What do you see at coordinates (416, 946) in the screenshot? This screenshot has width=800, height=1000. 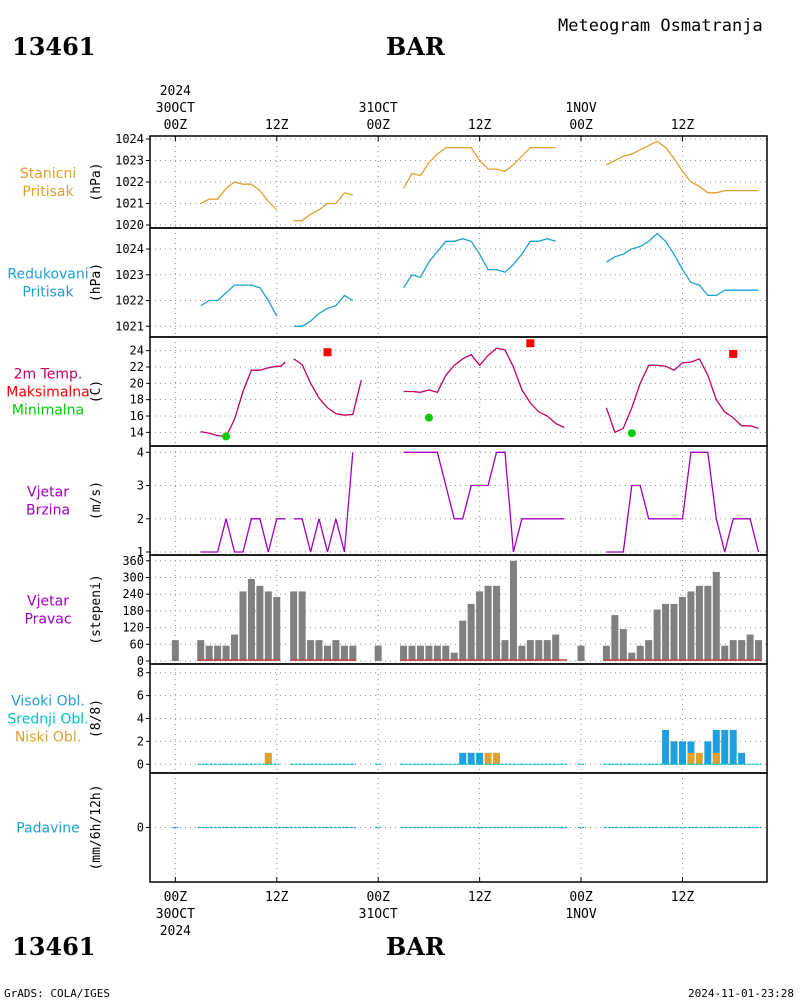 I see `station-name-bottom: BAR` at bounding box center [416, 946].